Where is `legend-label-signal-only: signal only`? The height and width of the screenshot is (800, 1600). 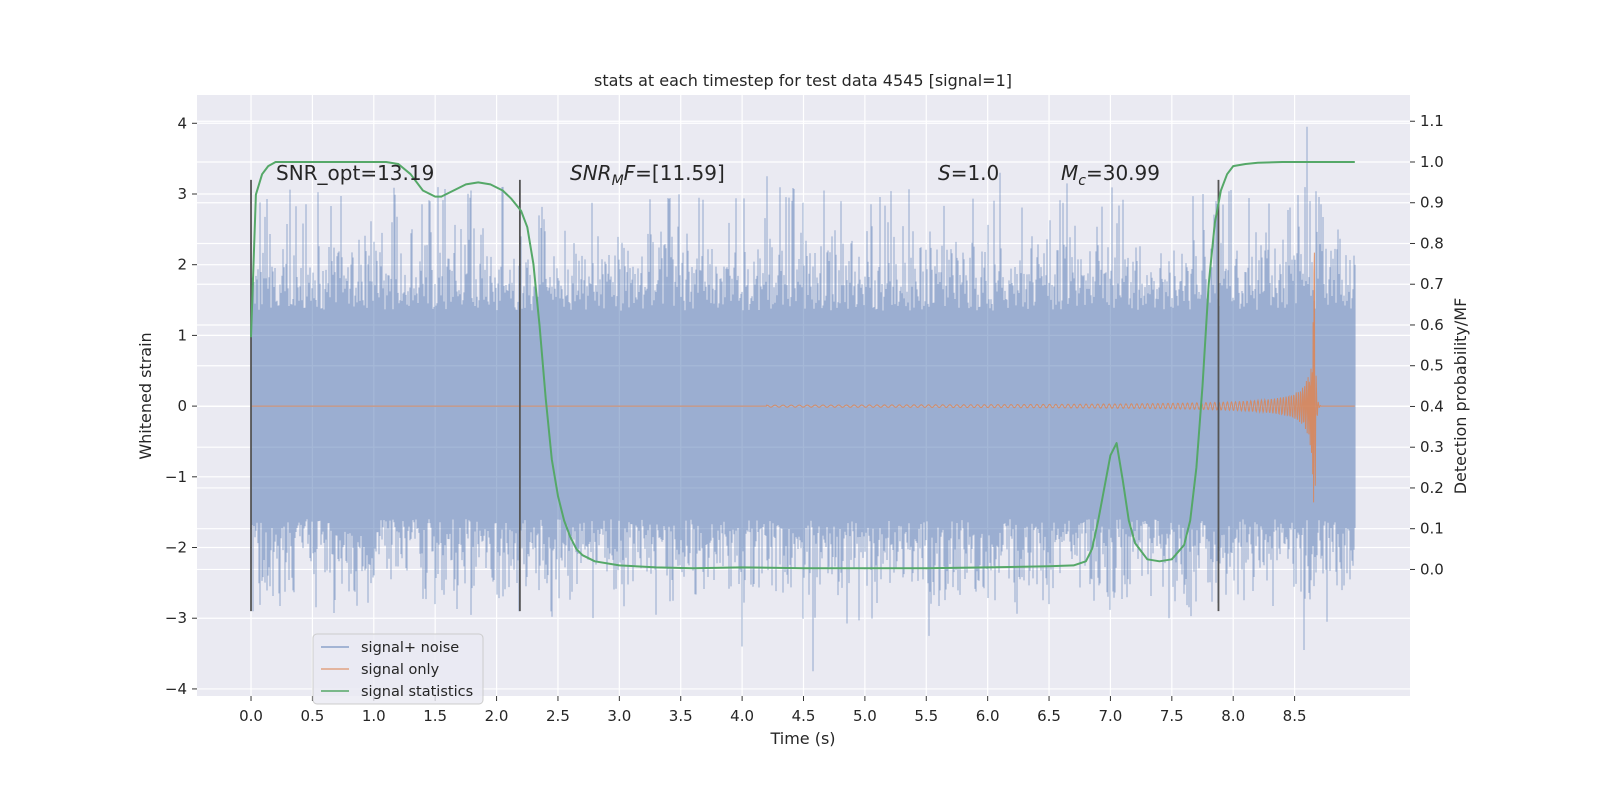 legend-label-signal-only: signal only is located at coordinates (400, 670).